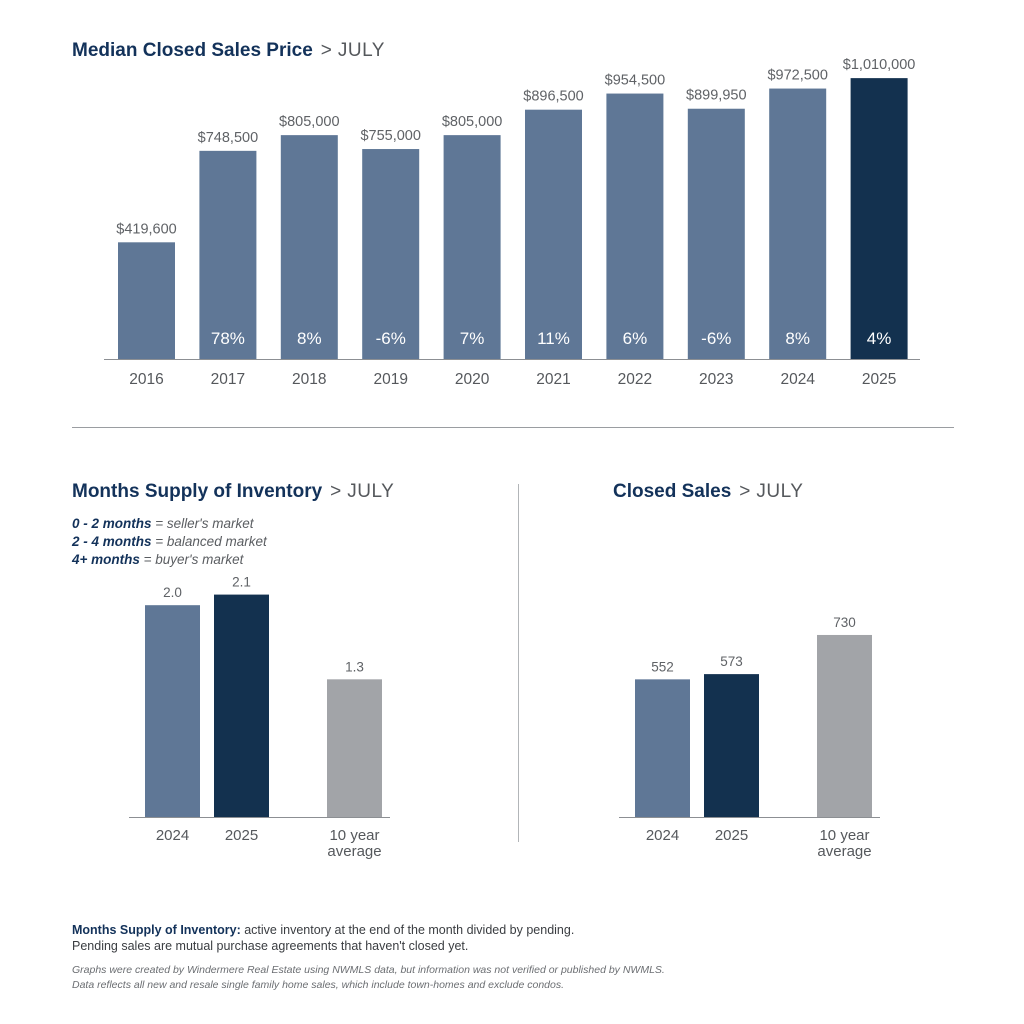  I want to click on price-value-label: $419,600, so click(146, 229).